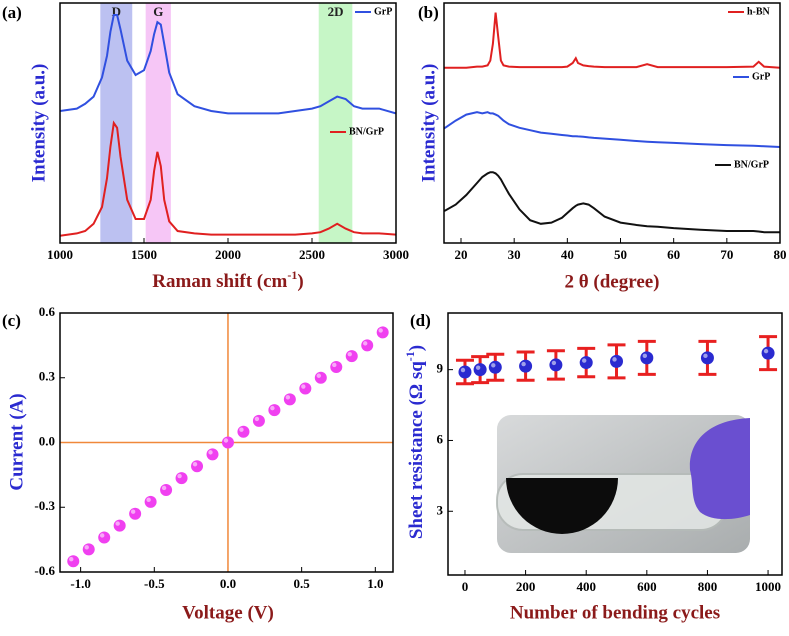  Describe the element at coordinates (415, 442) in the screenshot. I see `y-axis-label: Sheet resistance (Ω sq-1)` at that location.